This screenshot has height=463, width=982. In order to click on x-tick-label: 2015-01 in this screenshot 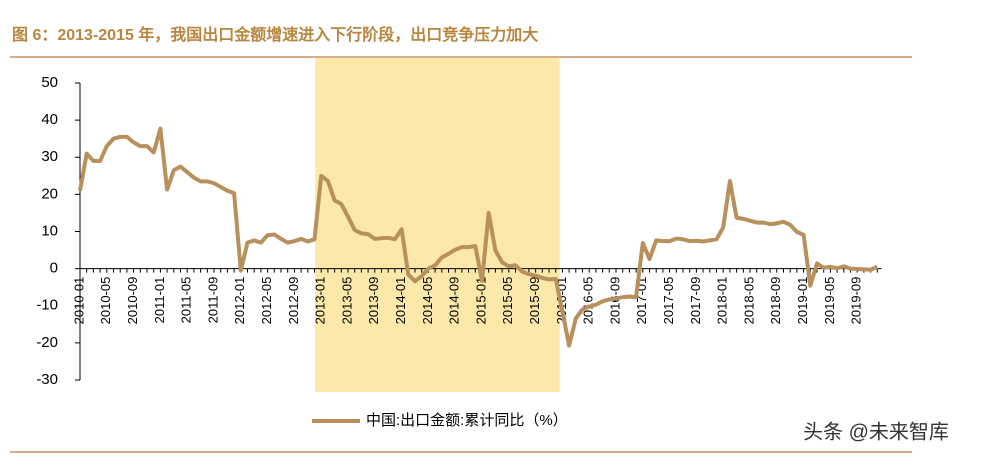, I will do `click(480, 301)`.